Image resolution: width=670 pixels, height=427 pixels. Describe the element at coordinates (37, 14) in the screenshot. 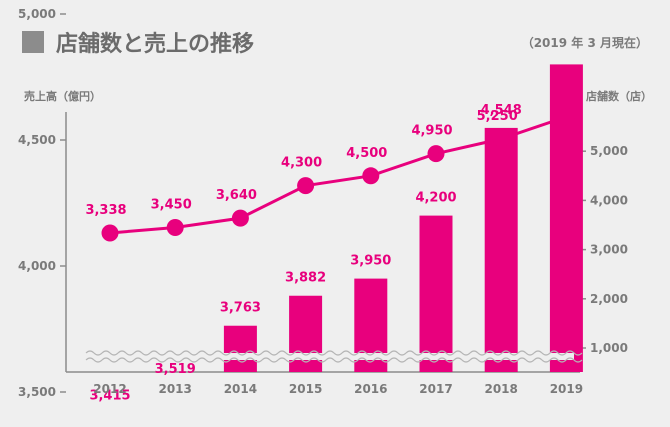

I see `left-tick-label: 5,000` at that location.